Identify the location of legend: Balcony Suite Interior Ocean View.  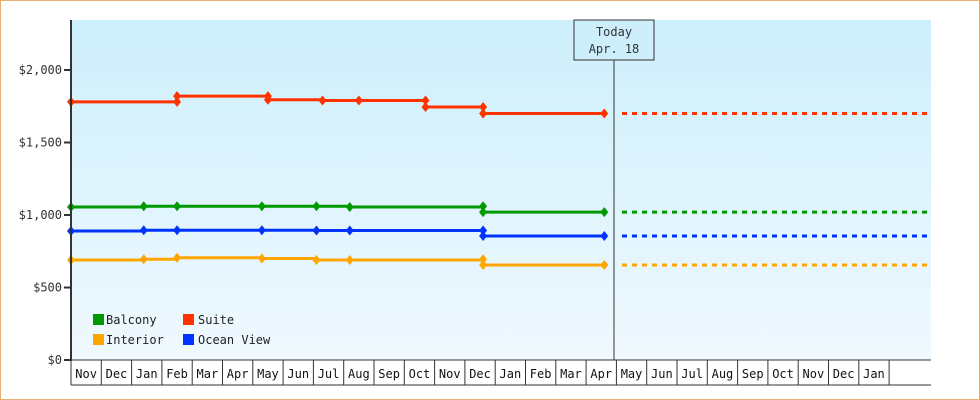
(182, 330).